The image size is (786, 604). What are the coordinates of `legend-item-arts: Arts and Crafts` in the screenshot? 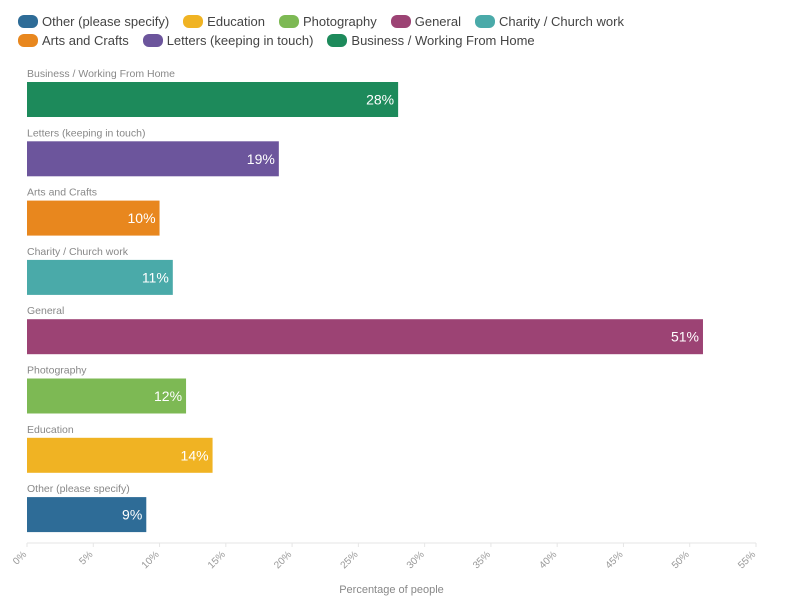 It's located at (73, 40).